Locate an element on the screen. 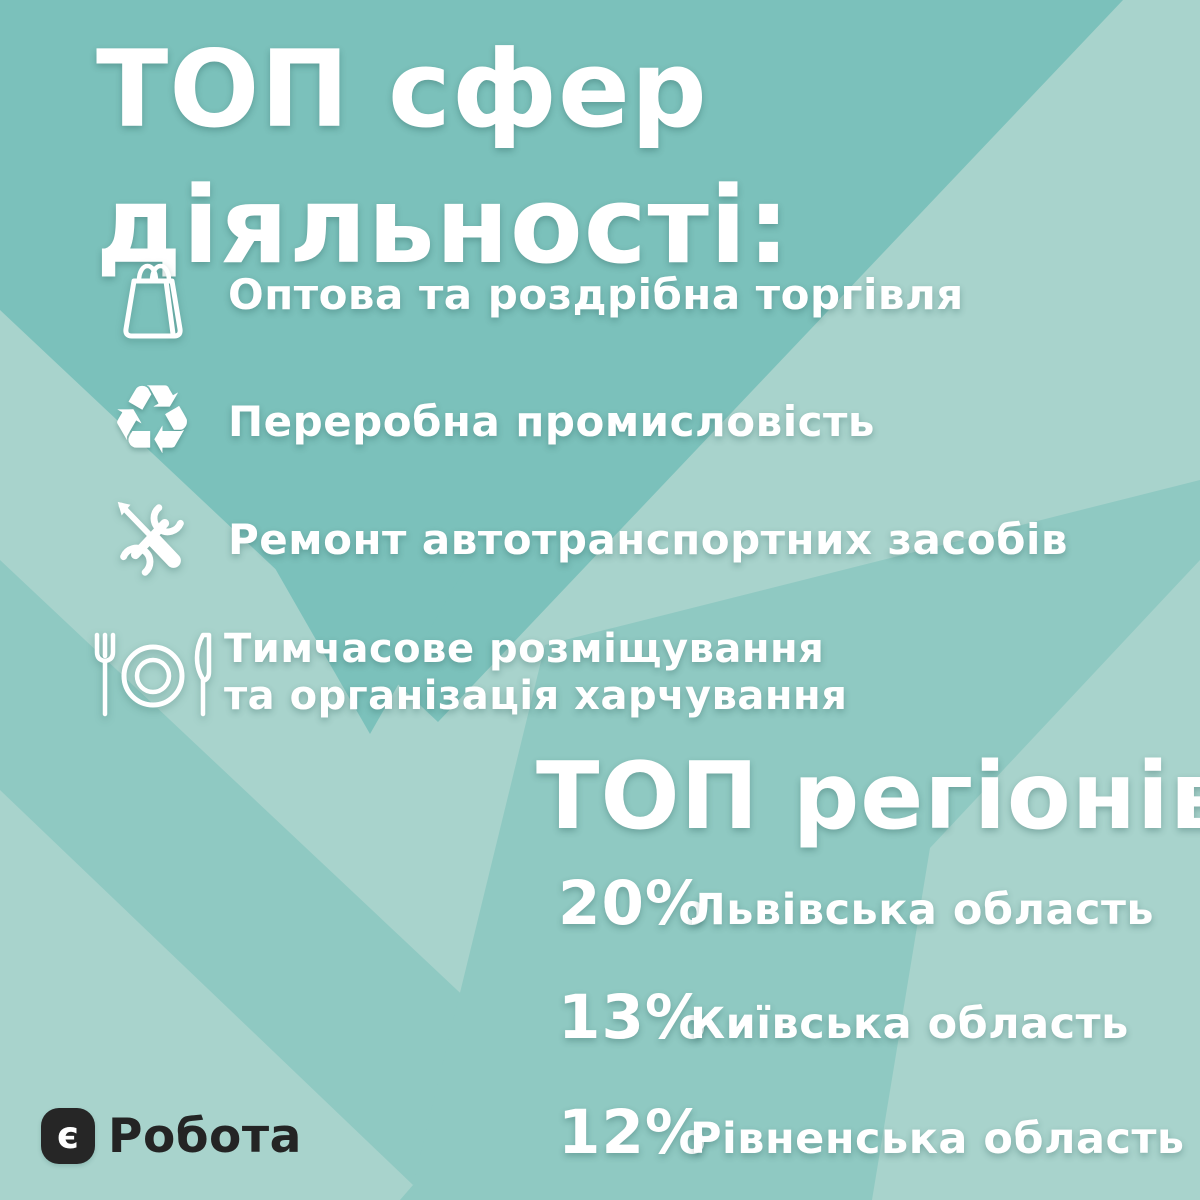 Image resolution: width=1200 pixels, height=1200 pixels. region-pct-3: 12% is located at coordinates (633, 1132).